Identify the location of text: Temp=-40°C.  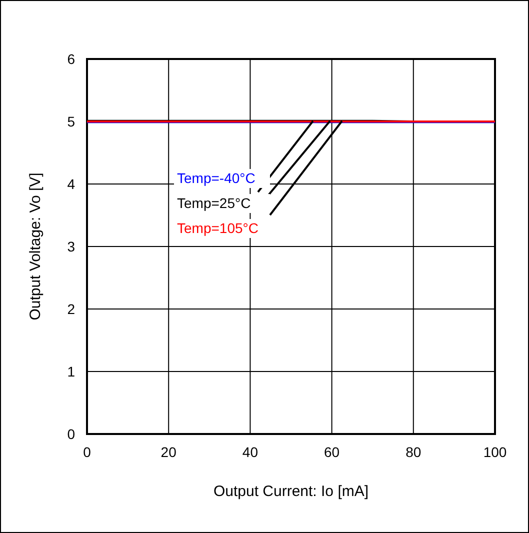
(216, 178).